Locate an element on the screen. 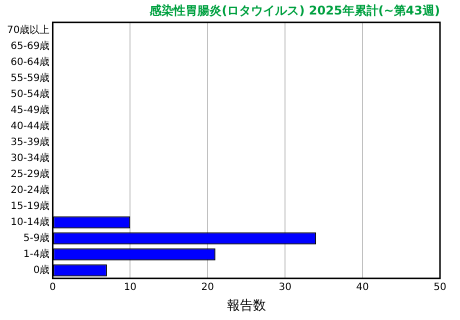  y-tick-label: 55-59歳 is located at coordinates (30, 78).